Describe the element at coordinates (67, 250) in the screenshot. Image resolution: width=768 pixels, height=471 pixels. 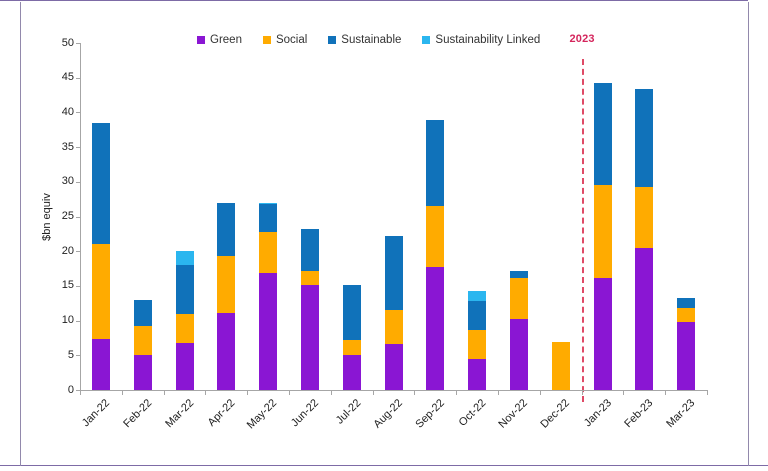
I see `y-tick-label: 20` at that location.